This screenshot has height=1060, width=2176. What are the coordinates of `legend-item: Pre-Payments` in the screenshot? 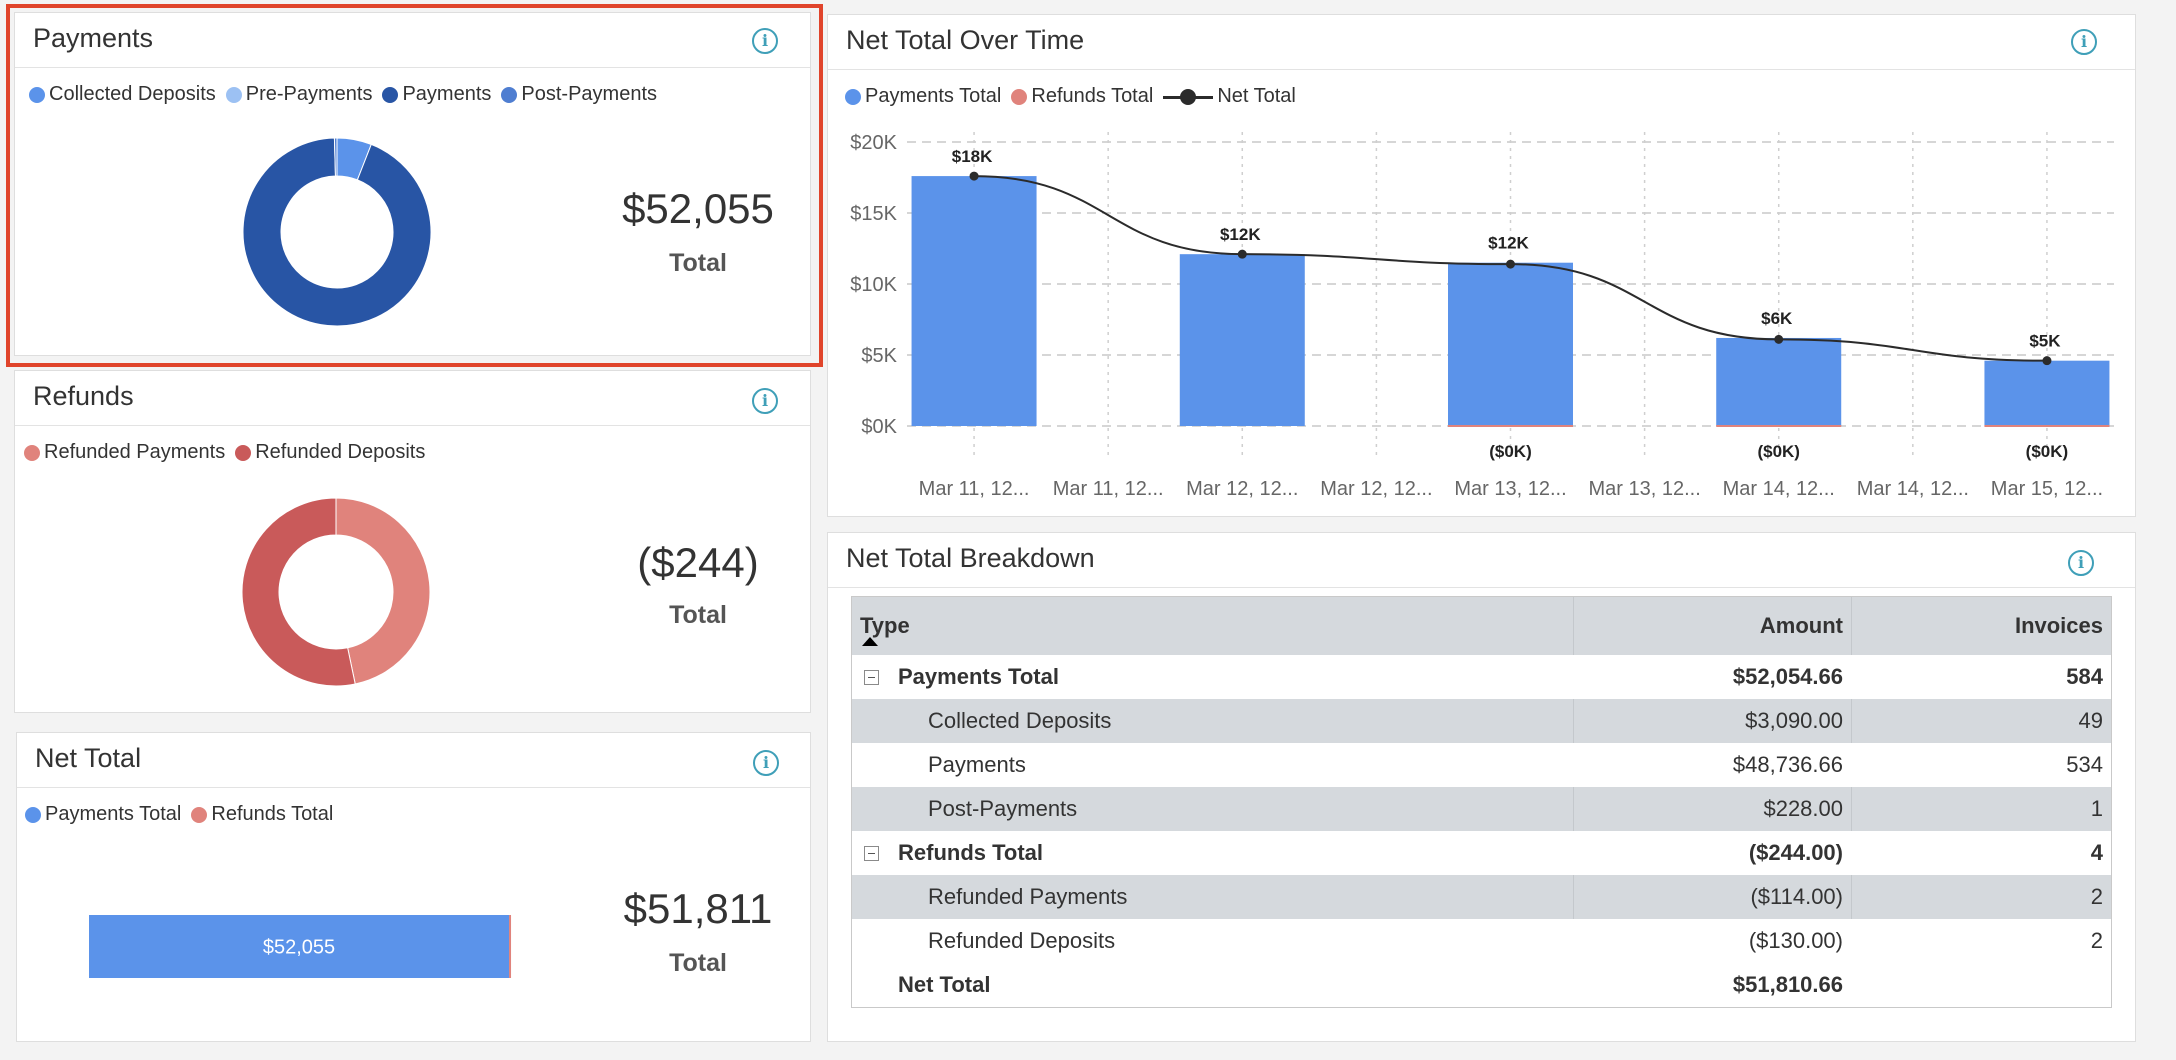 It's located at (299, 94).